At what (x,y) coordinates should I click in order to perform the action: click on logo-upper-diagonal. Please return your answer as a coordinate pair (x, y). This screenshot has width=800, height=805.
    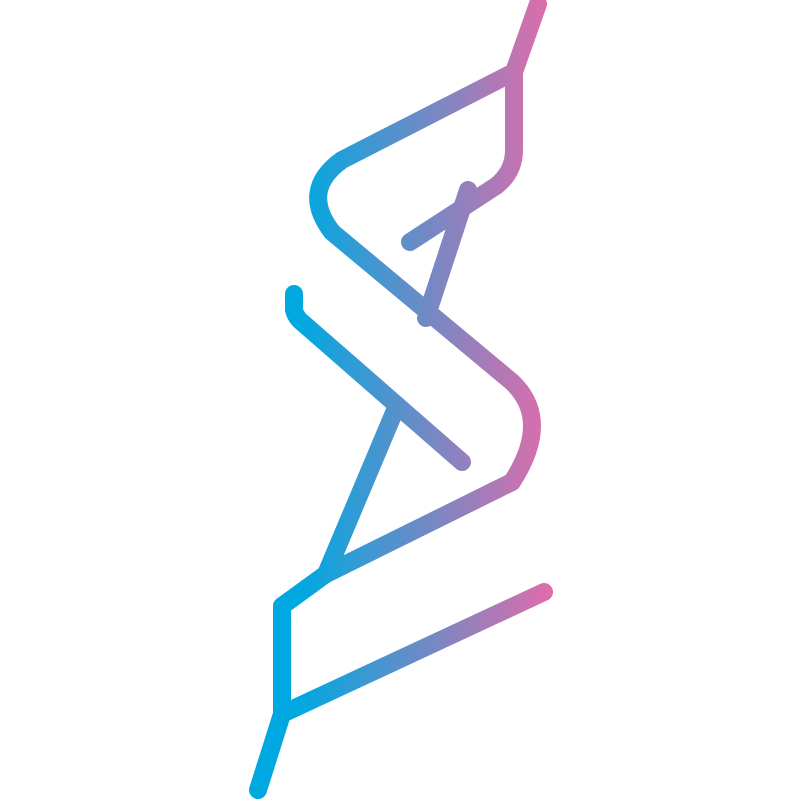
    Looking at the image, I should click on (447, 254).